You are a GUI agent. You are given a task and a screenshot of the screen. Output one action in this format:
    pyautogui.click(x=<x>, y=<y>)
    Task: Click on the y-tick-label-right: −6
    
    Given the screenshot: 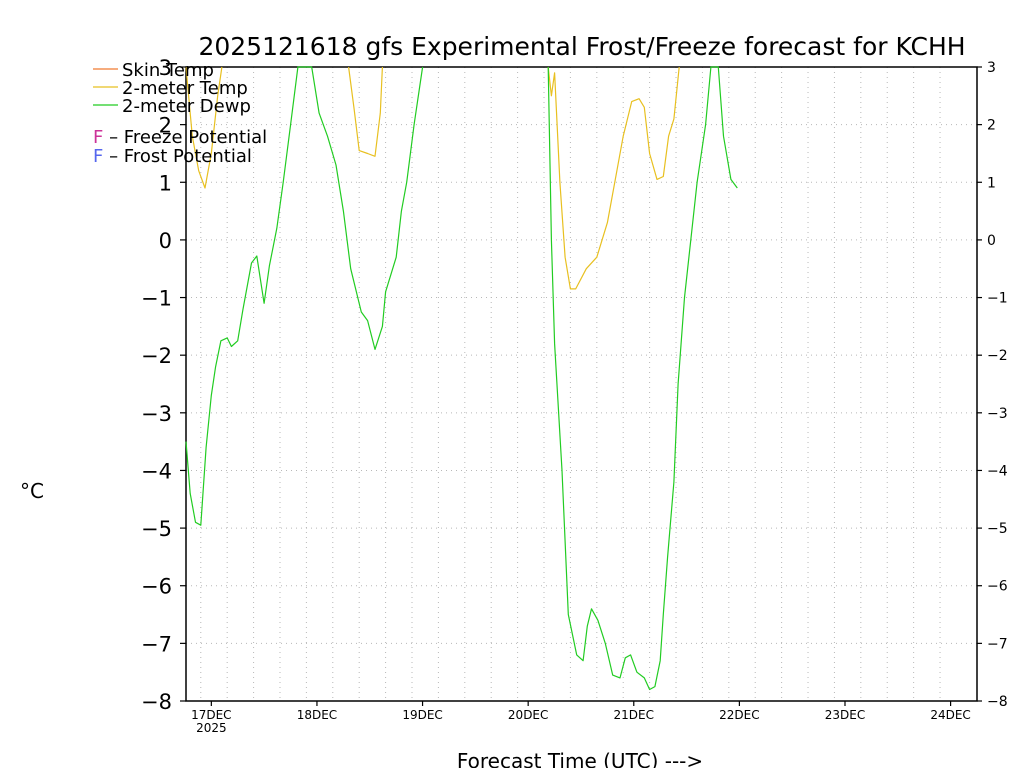 What is the action you would take?
    pyautogui.click(x=997, y=587)
    